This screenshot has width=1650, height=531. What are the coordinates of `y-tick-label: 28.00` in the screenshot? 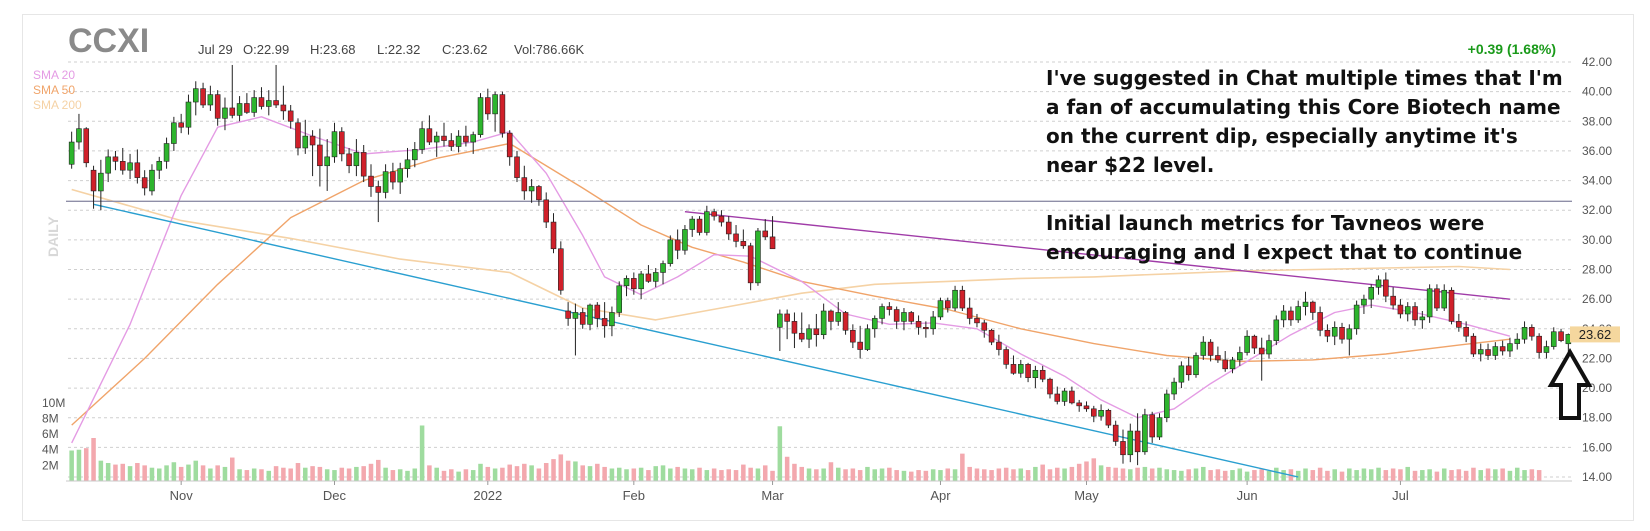 It's located at (1597, 270).